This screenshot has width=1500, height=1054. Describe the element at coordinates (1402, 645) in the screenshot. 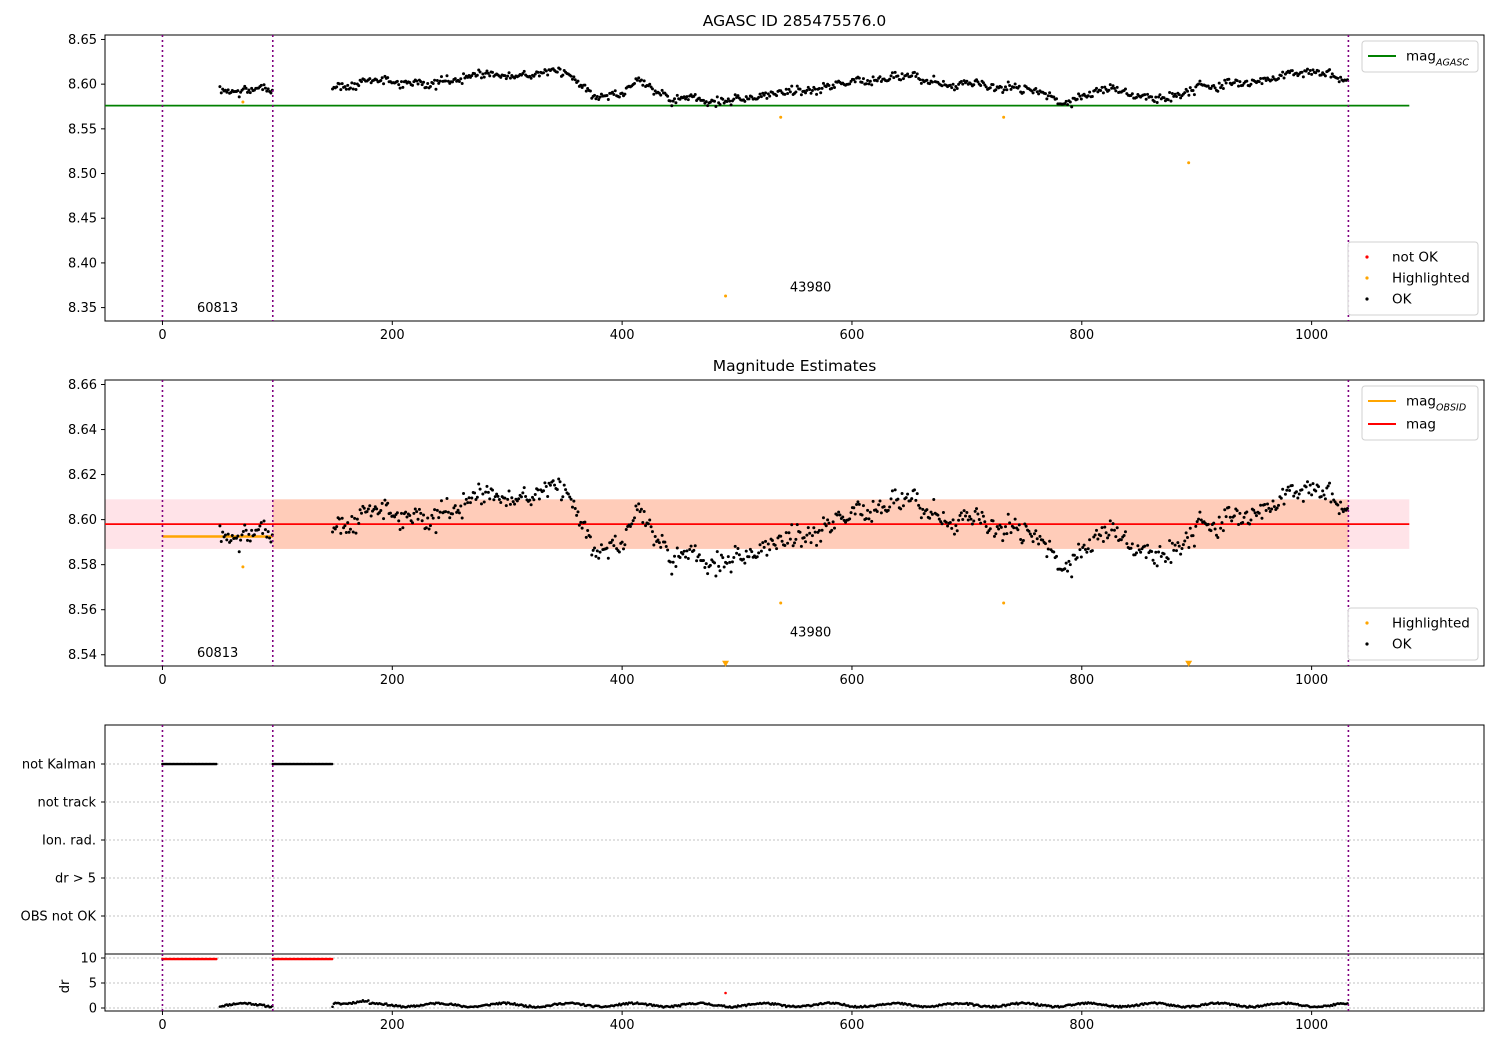

I see `legend-label: OK` at that location.